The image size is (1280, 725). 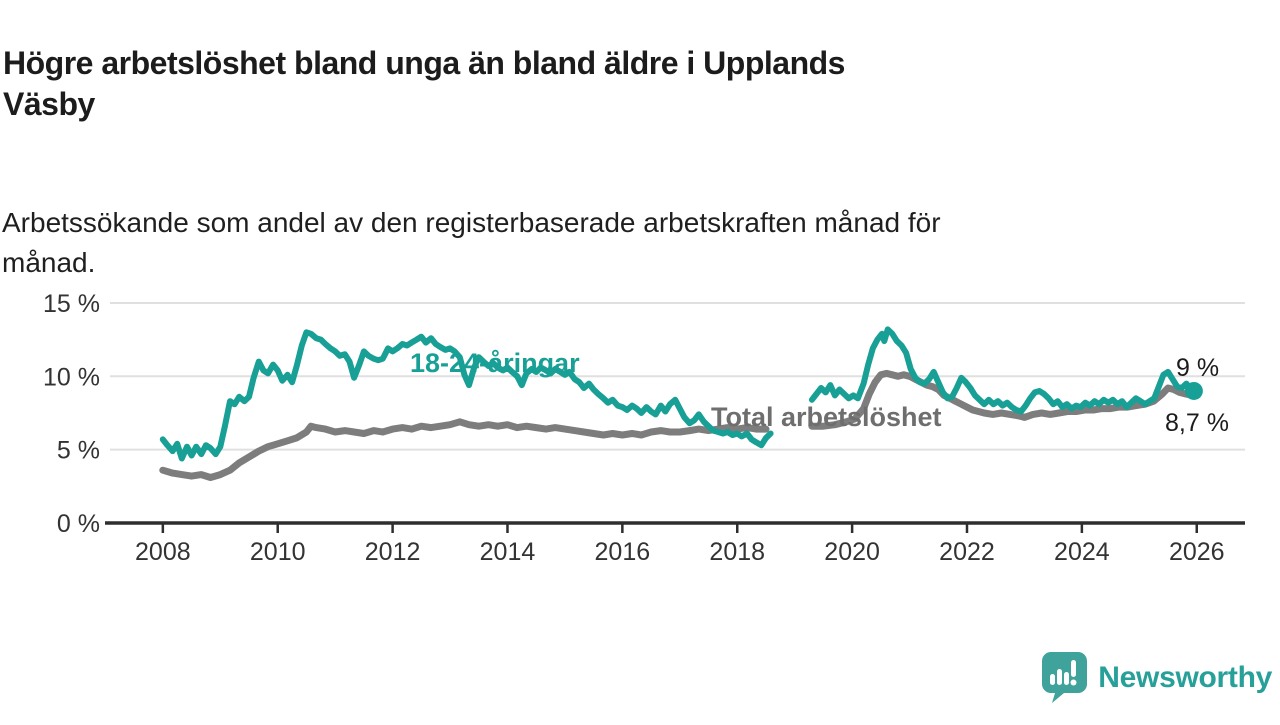 I want to click on y-tick-label: 5 %, so click(x=78, y=451).